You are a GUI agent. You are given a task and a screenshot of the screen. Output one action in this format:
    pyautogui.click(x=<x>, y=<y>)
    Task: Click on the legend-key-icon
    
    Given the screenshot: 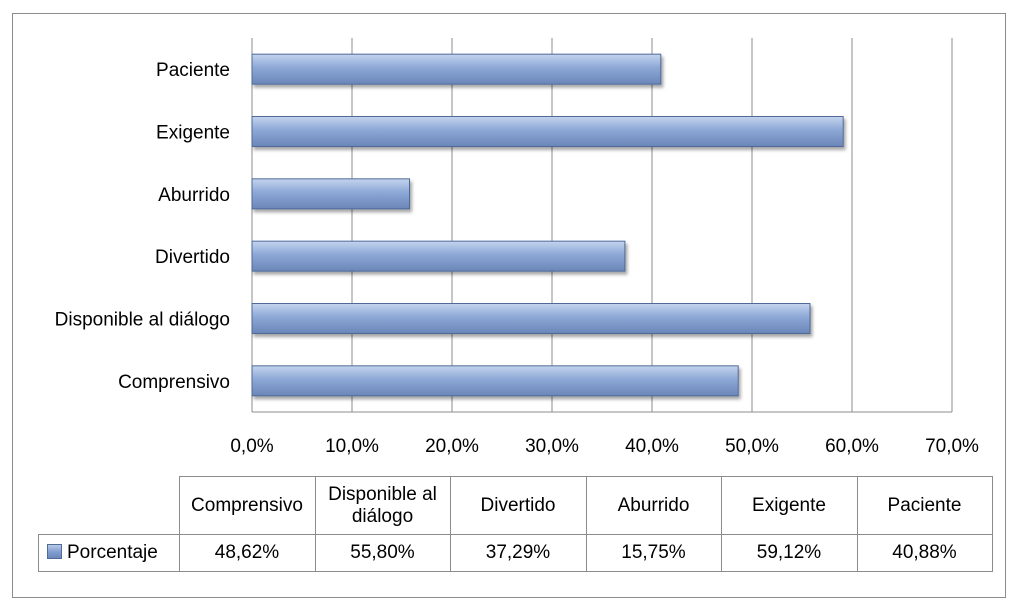 What is the action you would take?
    pyautogui.click(x=54, y=551)
    